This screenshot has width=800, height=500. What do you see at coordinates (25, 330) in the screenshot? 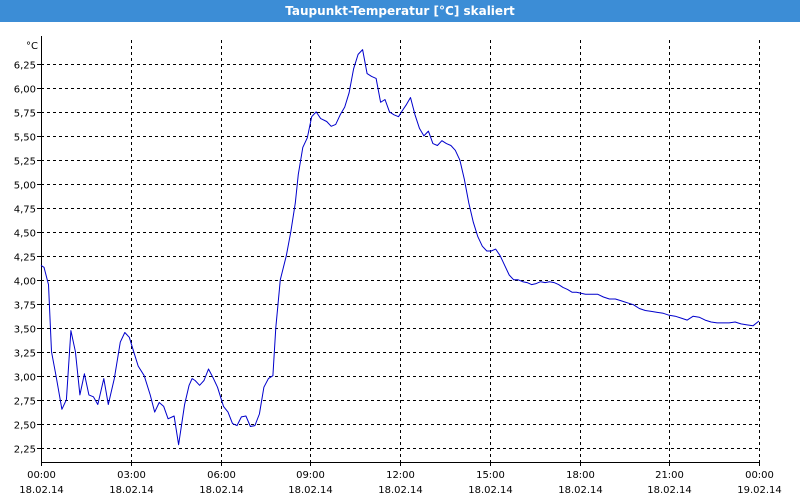
I see `y-tick-label: 3,50` at bounding box center [25, 330].